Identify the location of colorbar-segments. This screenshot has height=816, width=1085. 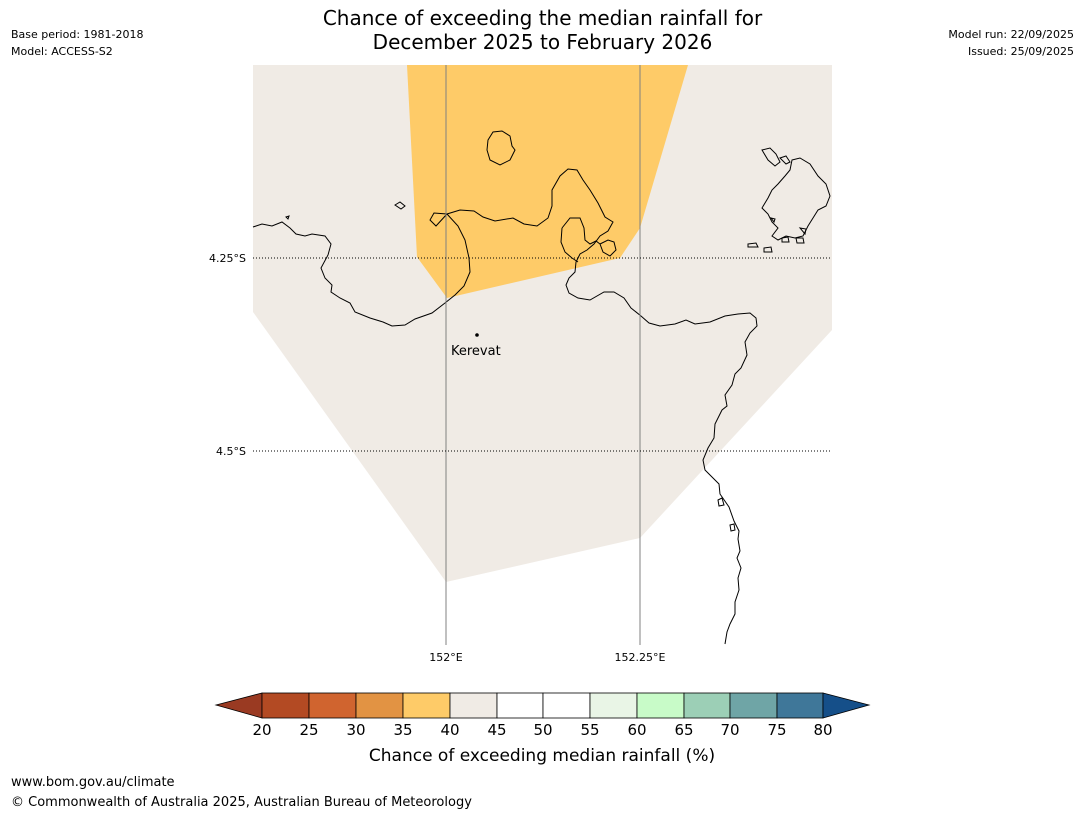
(542, 705).